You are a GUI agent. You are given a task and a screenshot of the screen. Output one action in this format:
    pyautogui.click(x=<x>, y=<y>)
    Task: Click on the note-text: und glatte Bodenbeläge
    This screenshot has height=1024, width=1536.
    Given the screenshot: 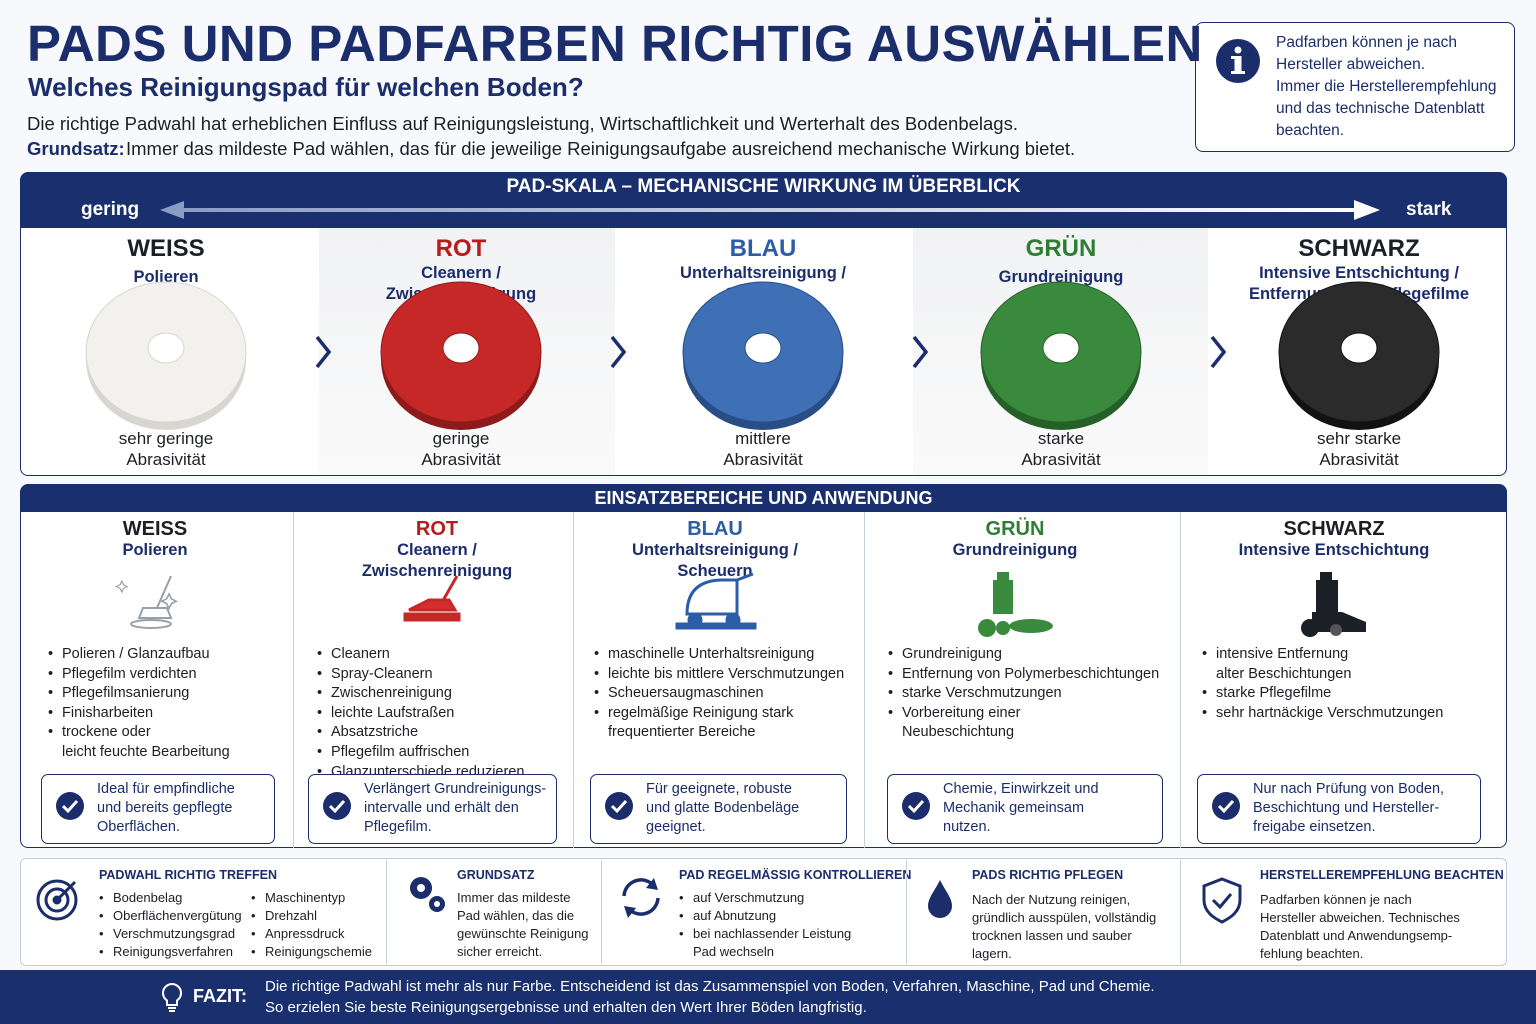 What is the action you would take?
    pyautogui.click(x=723, y=808)
    